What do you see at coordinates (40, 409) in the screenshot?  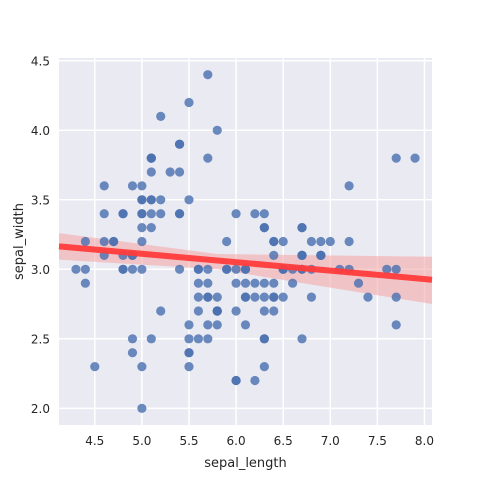 I see `y-tick-label: 2.0` at bounding box center [40, 409].